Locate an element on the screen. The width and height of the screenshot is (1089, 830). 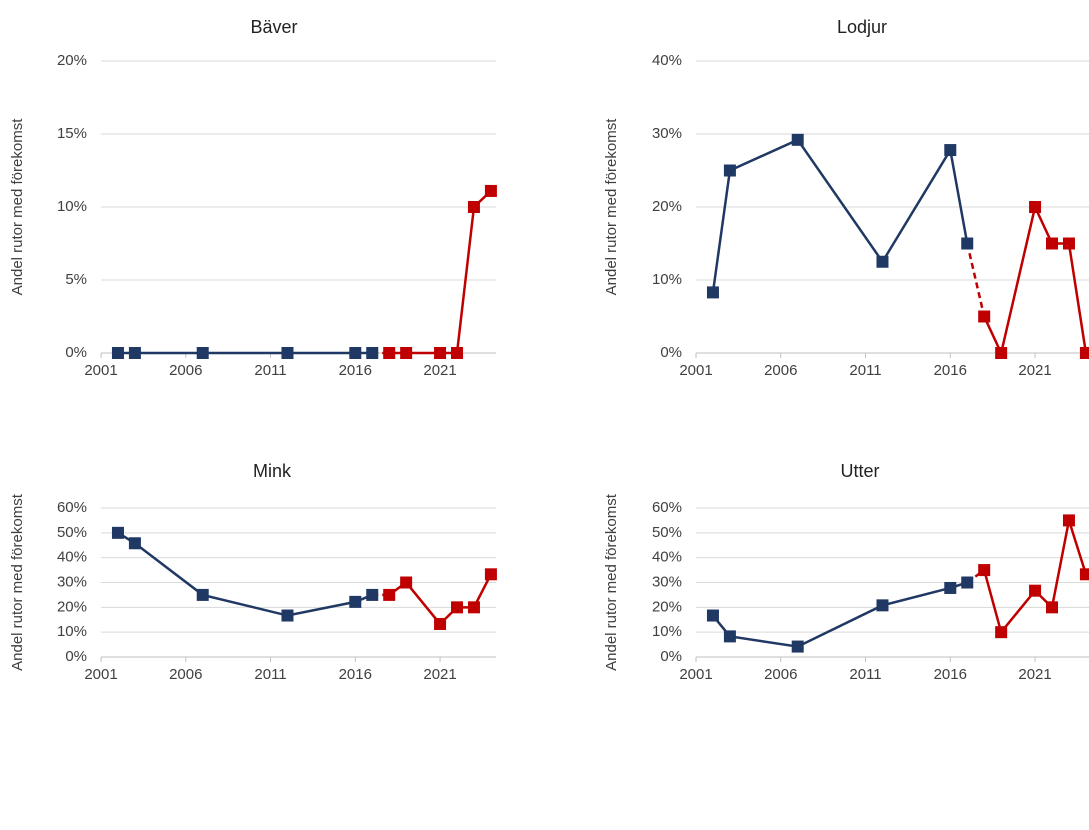
connector is located at coordinates (976, 280).